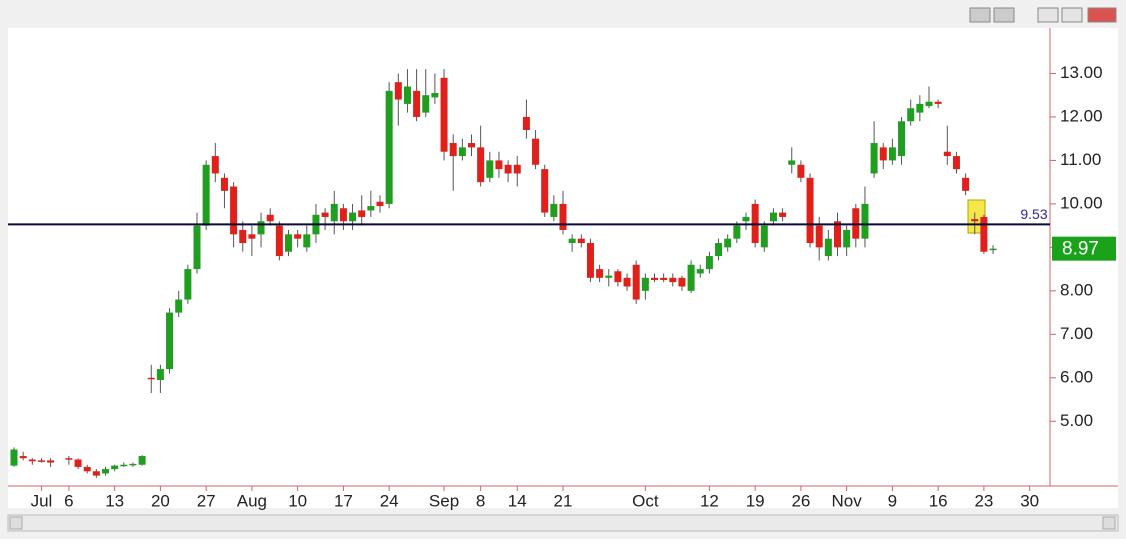 The width and height of the screenshot is (1126, 544). Describe the element at coordinates (343, 500) in the screenshot. I see `x-tick-label: 17` at that location.